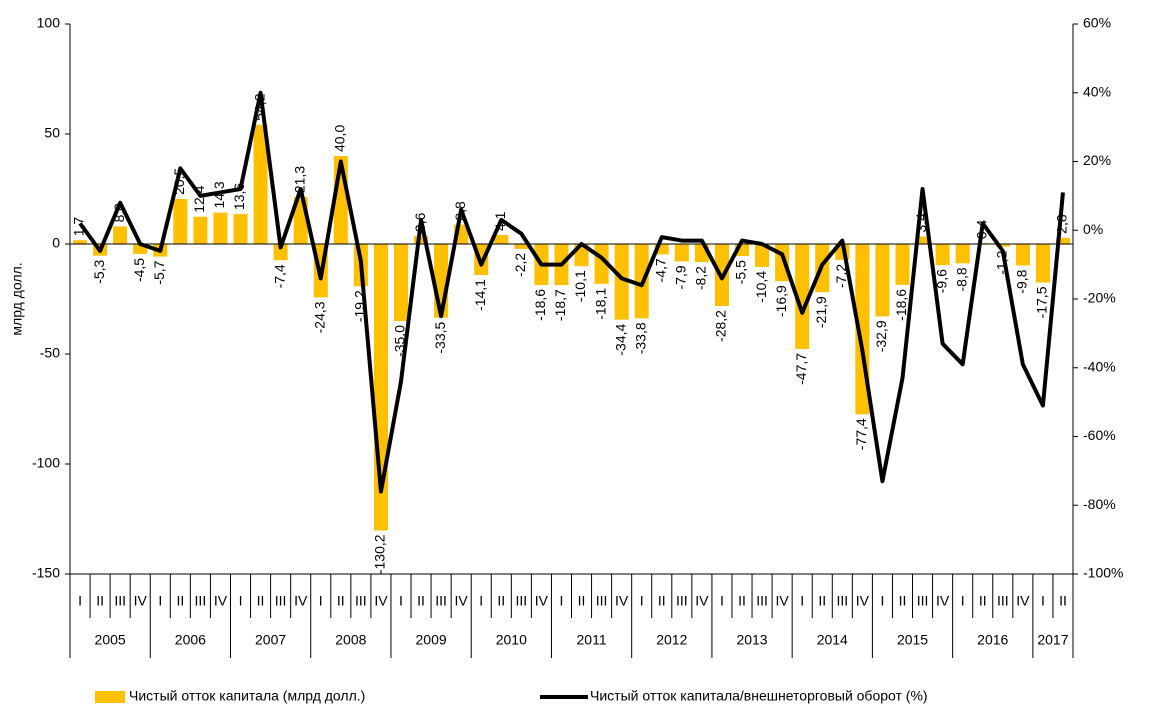 The image size is (1152, 716). What do you see at coordinates (981, 229) in the screenshot?
I see `value-label: 0,4` at bounding box center [981, 229].